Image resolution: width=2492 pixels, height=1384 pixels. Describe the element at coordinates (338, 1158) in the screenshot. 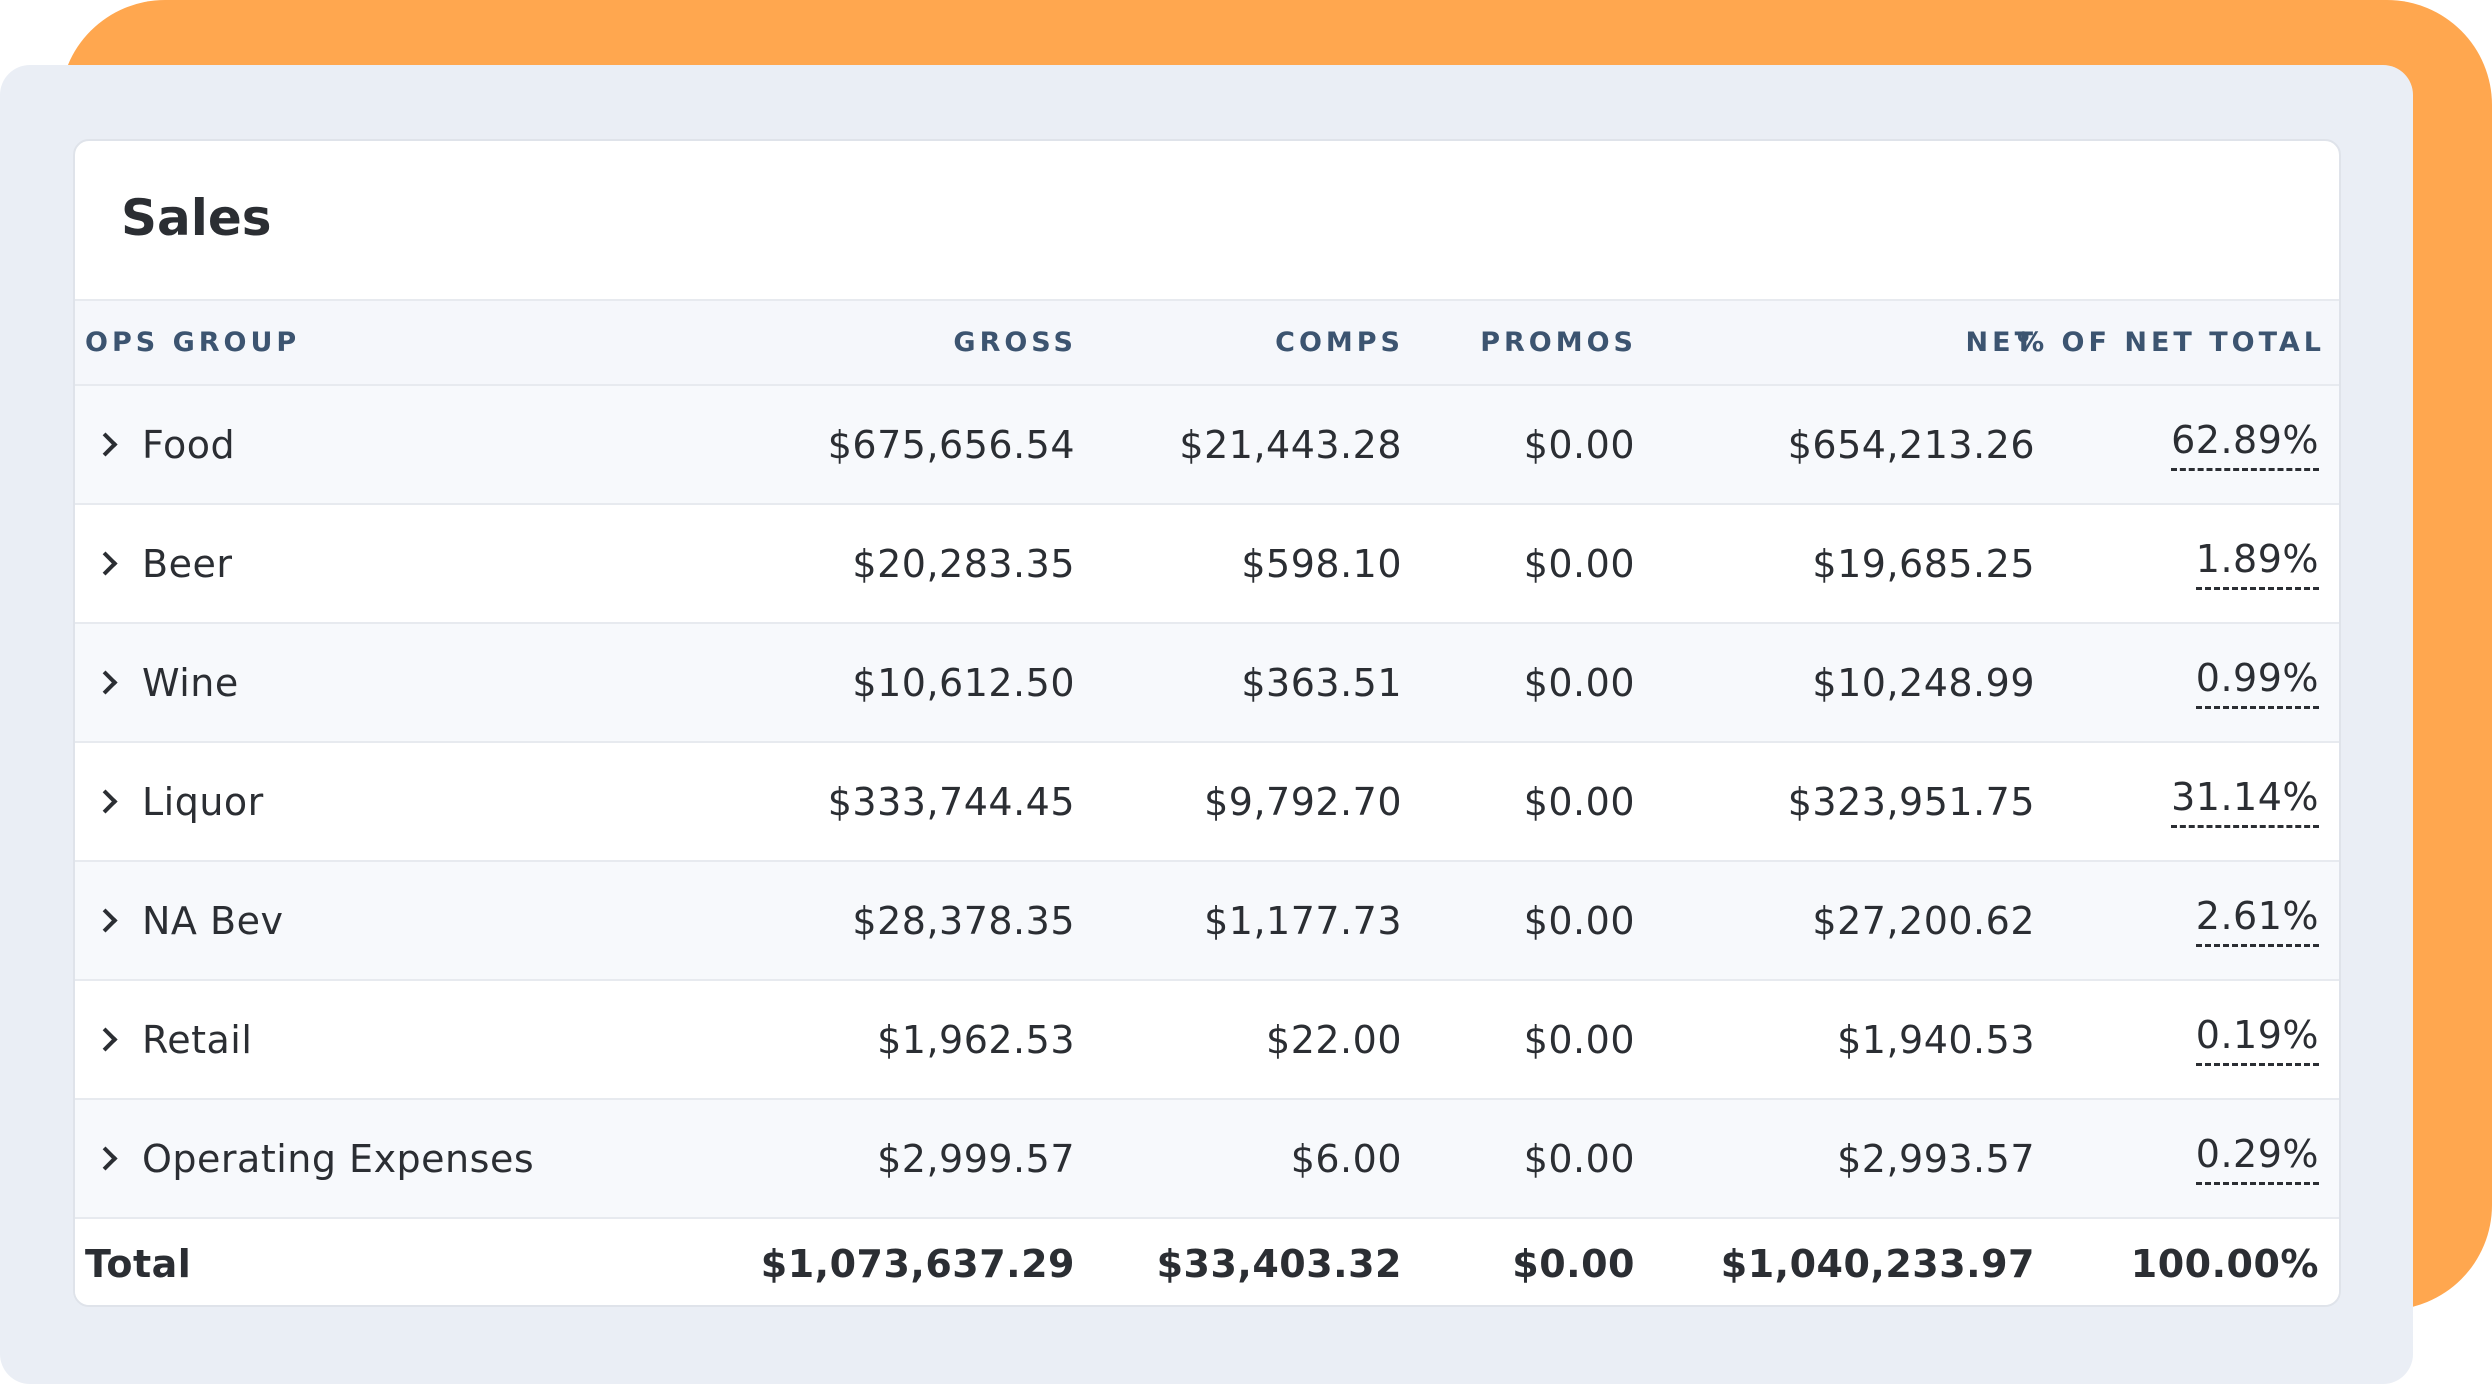

I see `ops-group-label: Operating Expenses` at that location.